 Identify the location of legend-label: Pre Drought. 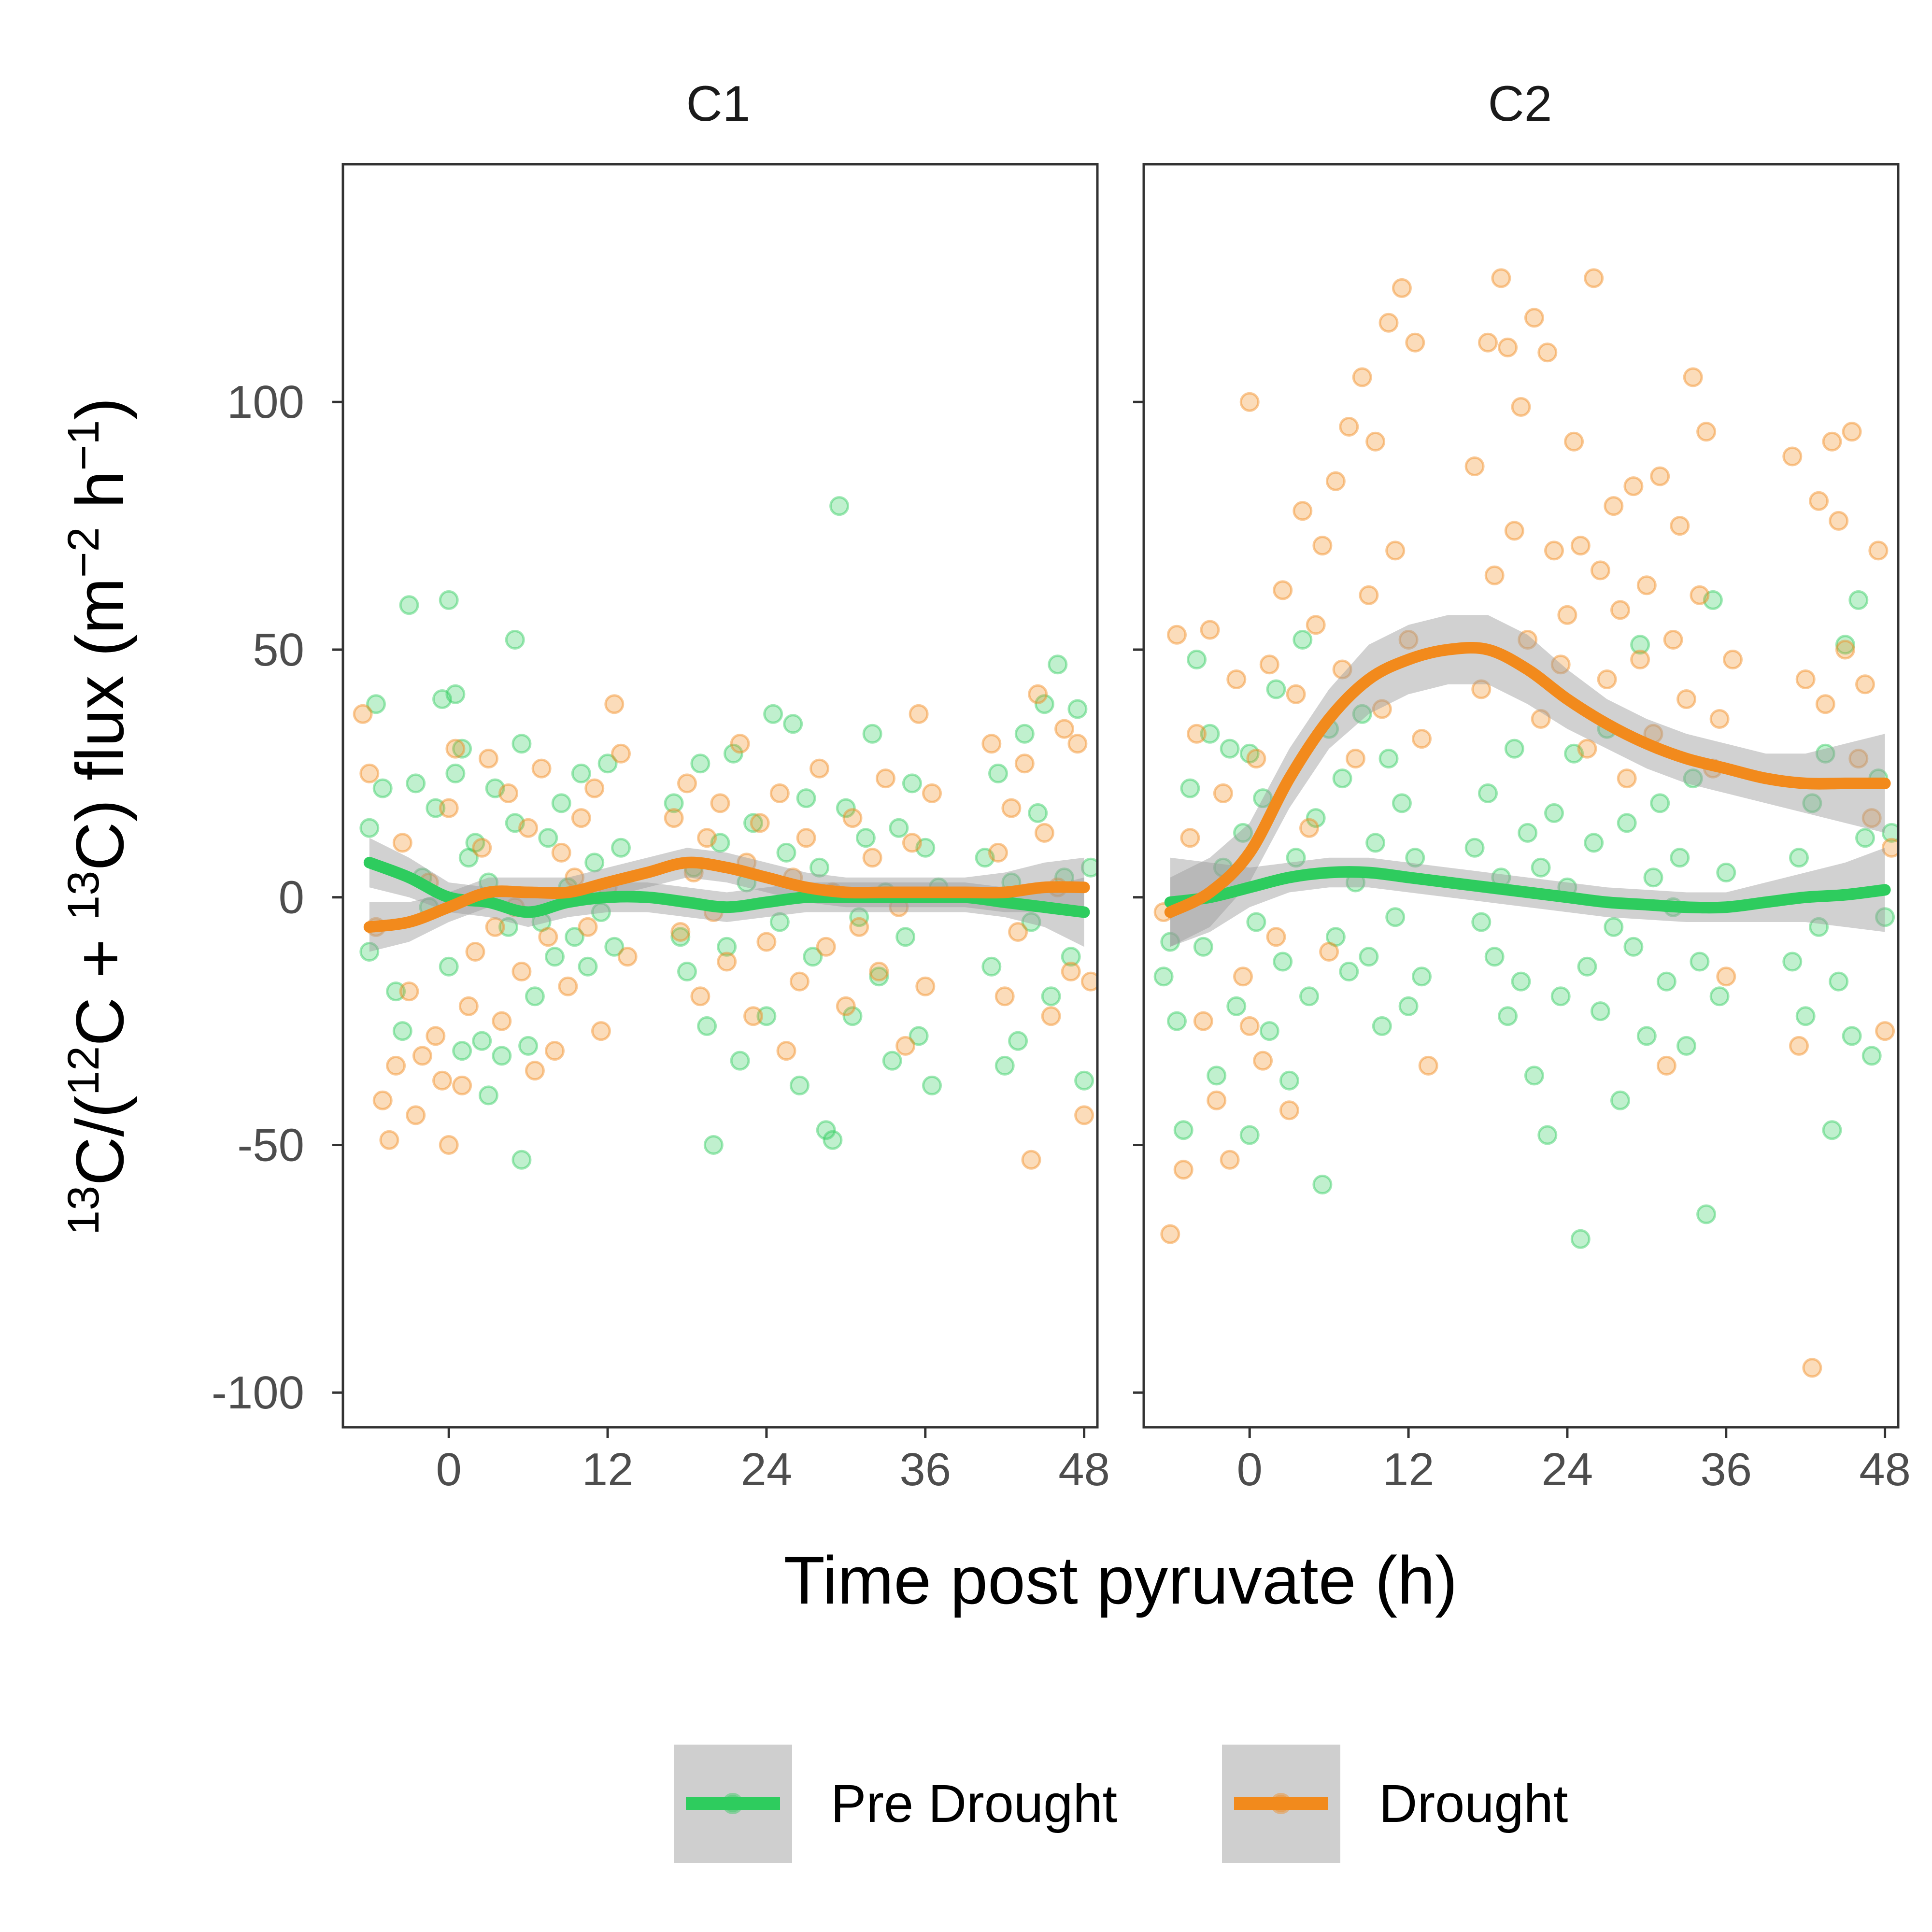
(974, 1803).